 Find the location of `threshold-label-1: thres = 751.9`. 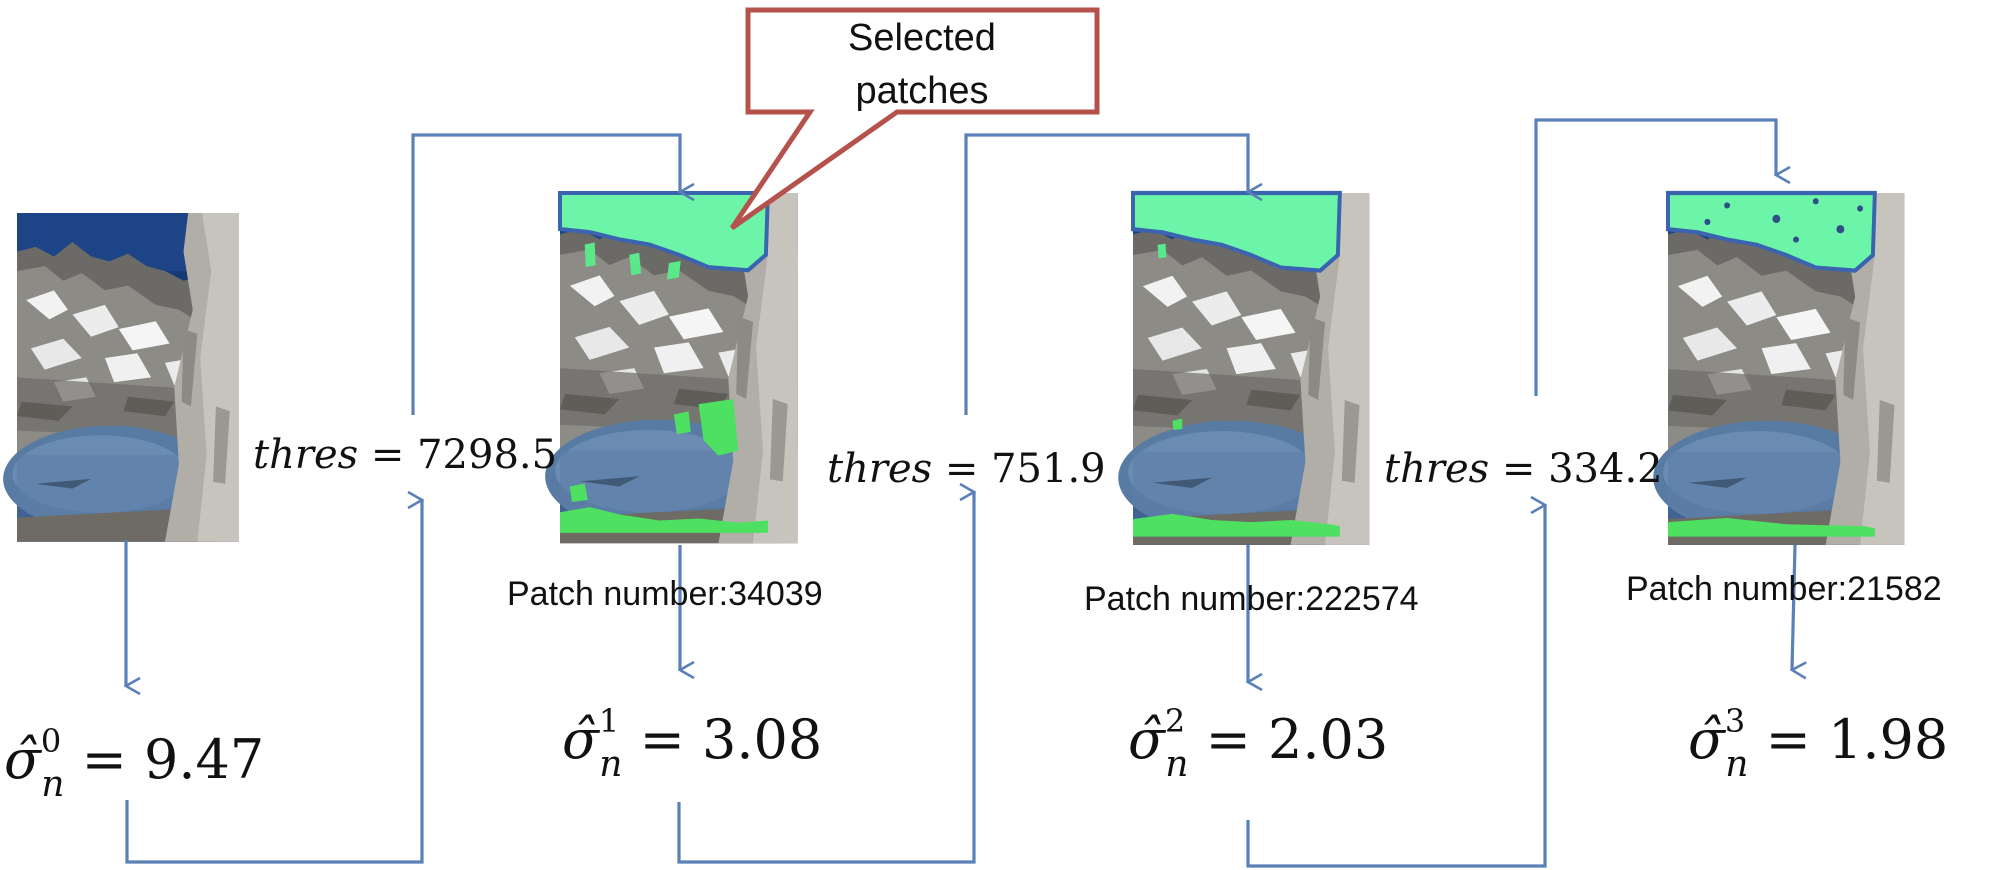

threshold-label-1: thres = 751.9 is located at coordinates (966, 469).